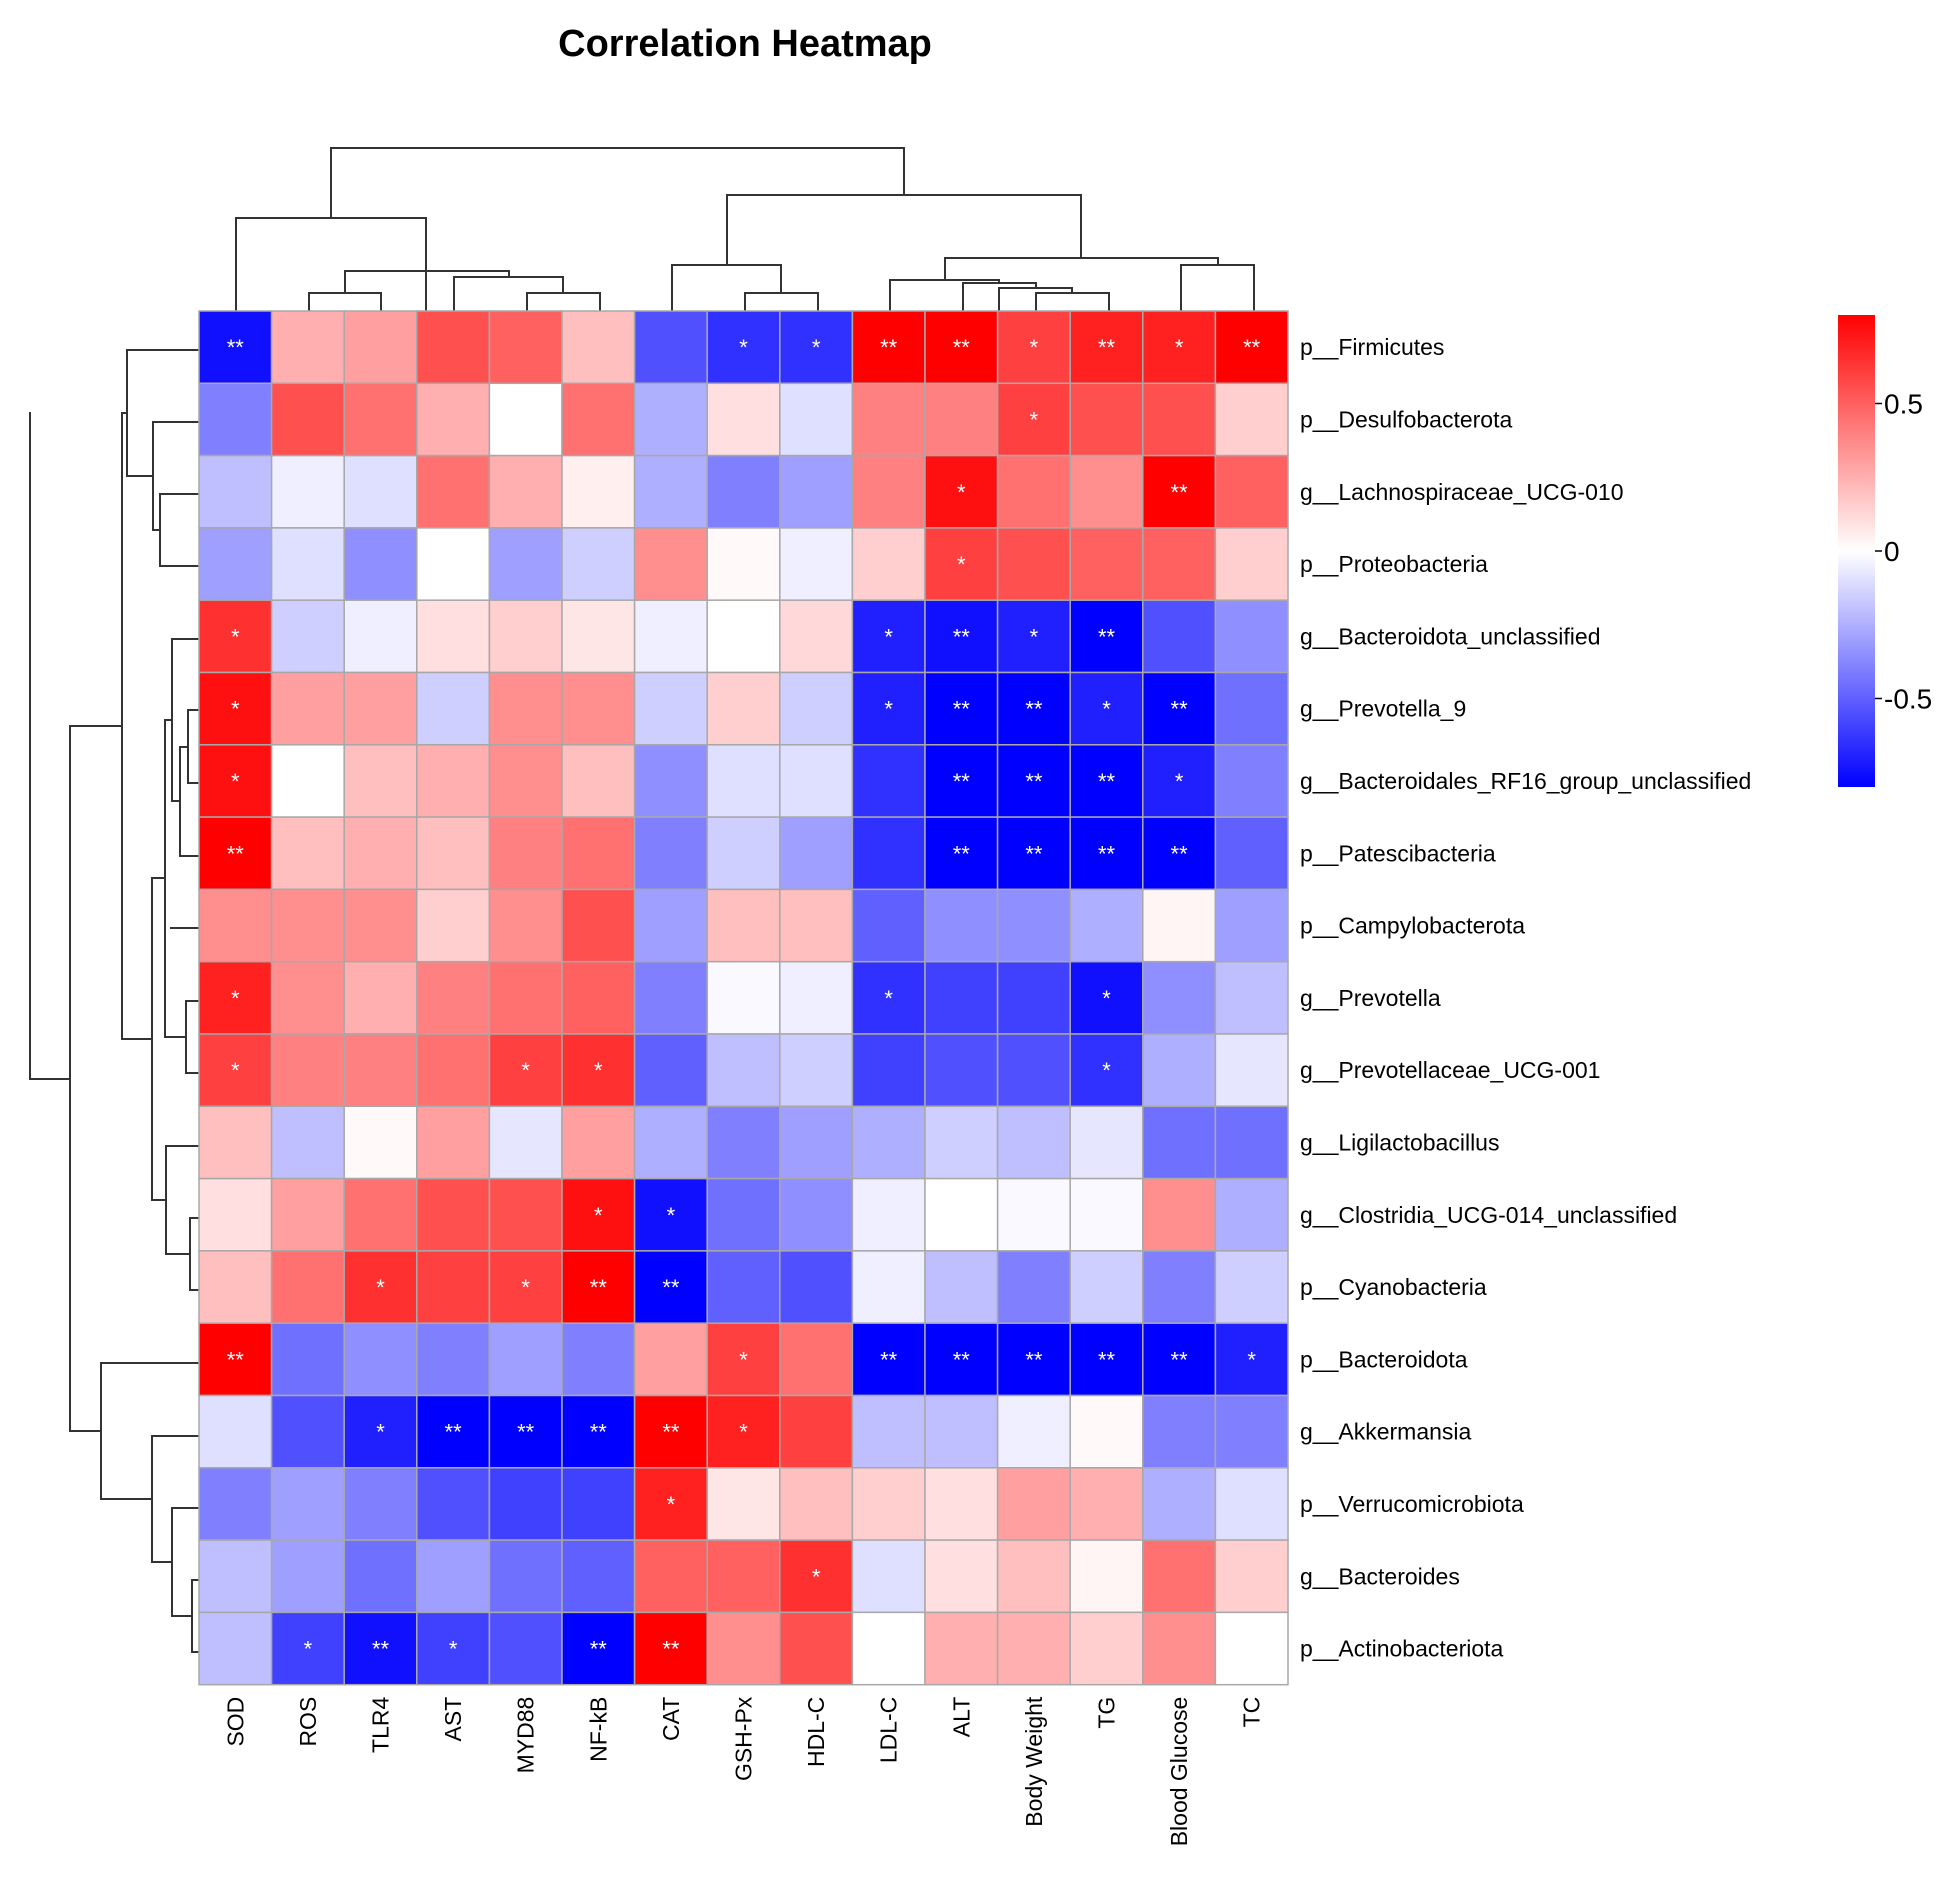 The height and width of the screenshot is (1880, 1945). What do you see at coordinates (1383, 709) in the screenshot?
I see `row-label: g__Prevotella_9` at bounding box center [1383, 709].